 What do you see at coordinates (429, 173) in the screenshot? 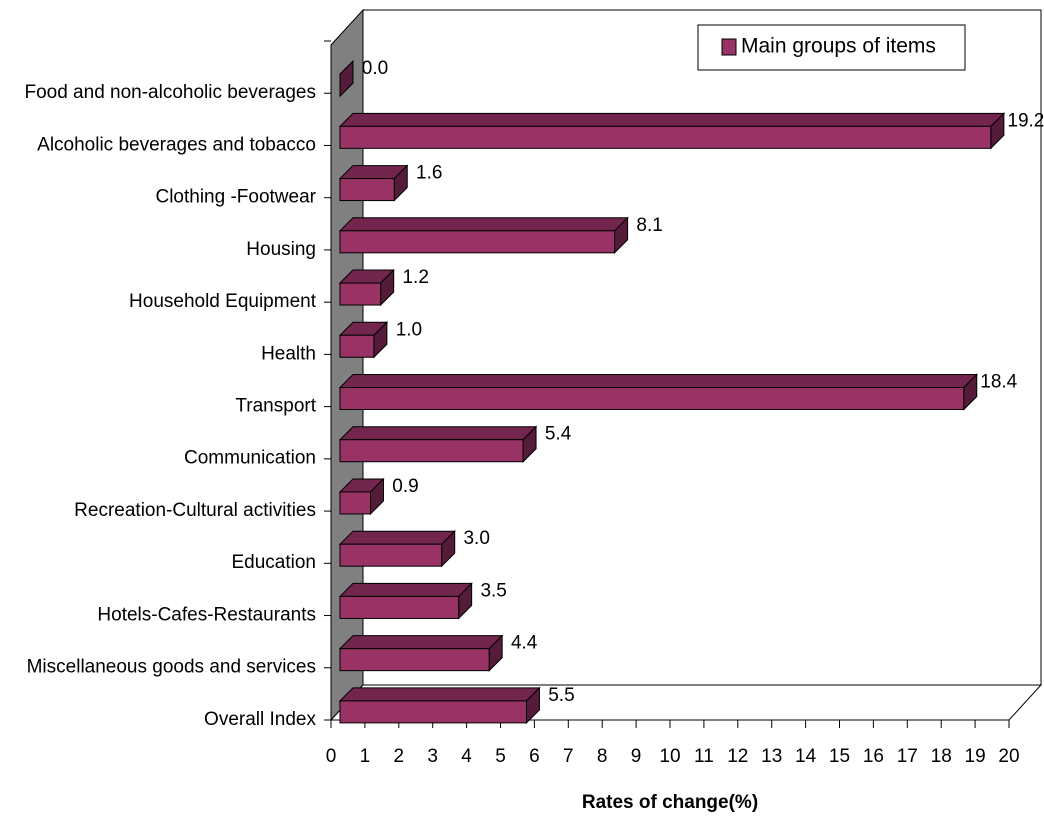
I see `value-label: 1.6` at bounding box center [429, 173].